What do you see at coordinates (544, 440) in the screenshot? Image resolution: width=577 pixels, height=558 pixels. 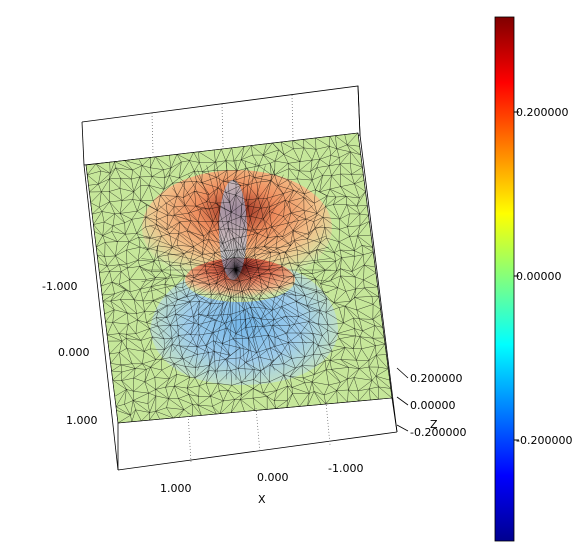 I see `colorbar-tick-3: -0.200000` at bounding box center [544, 440].